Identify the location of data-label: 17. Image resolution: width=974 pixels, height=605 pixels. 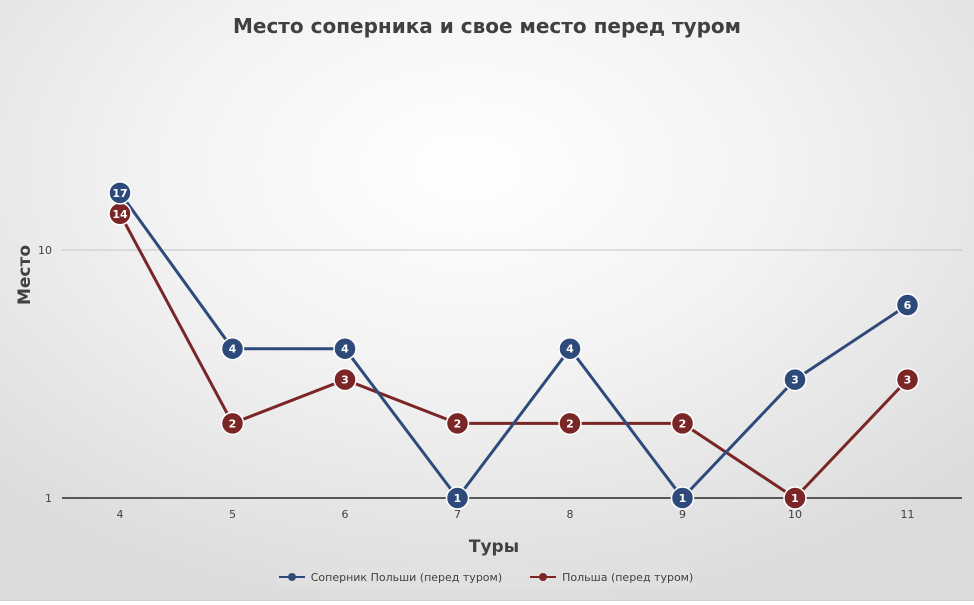
(119, 193).